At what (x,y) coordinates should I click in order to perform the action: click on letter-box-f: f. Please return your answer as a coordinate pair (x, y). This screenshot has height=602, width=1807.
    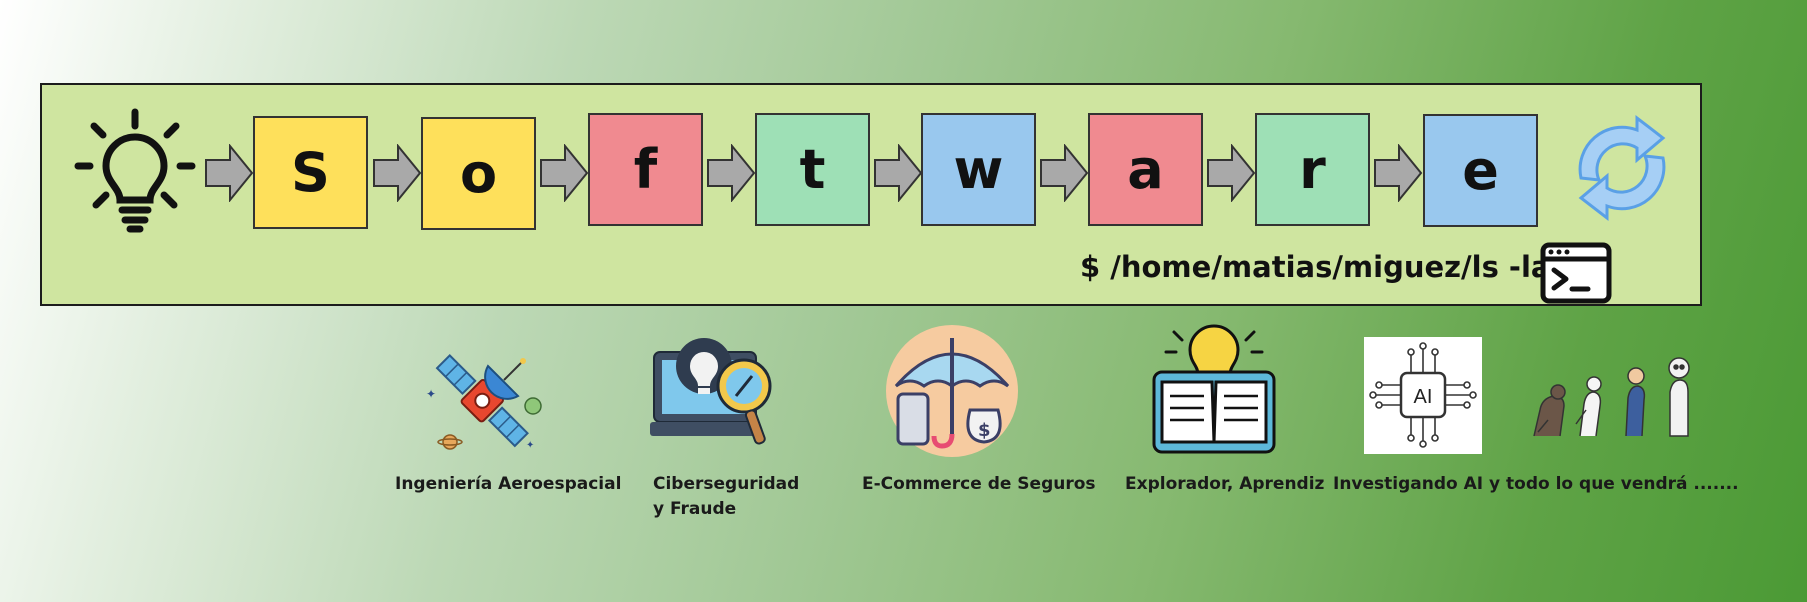
    Looking at the image, I should click on (645, 169).